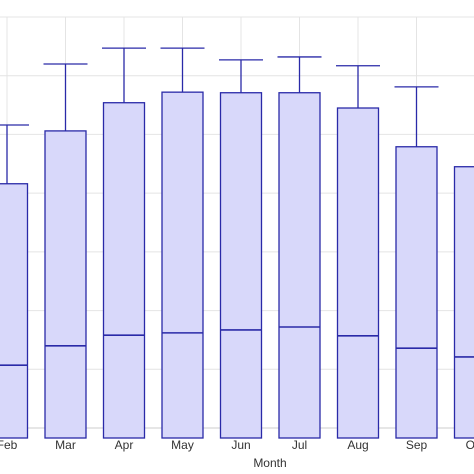 Image resolution: width=474 pixels, height=474 pixels. Describe the element at coordinates (65, 445) in the screenshot. I see `x-tick-label: Mar` at that location.